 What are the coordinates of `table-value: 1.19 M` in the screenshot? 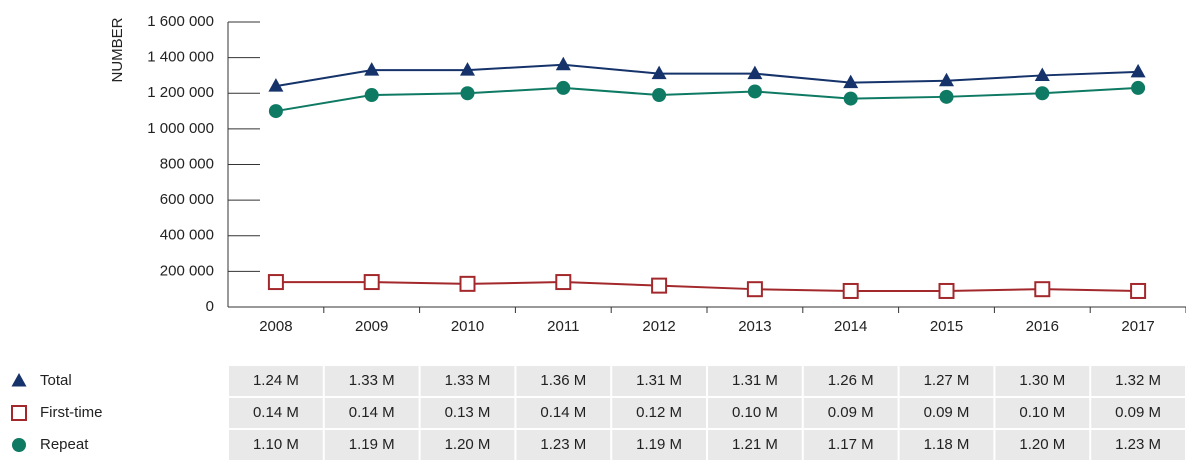 It's located at (372, 444).